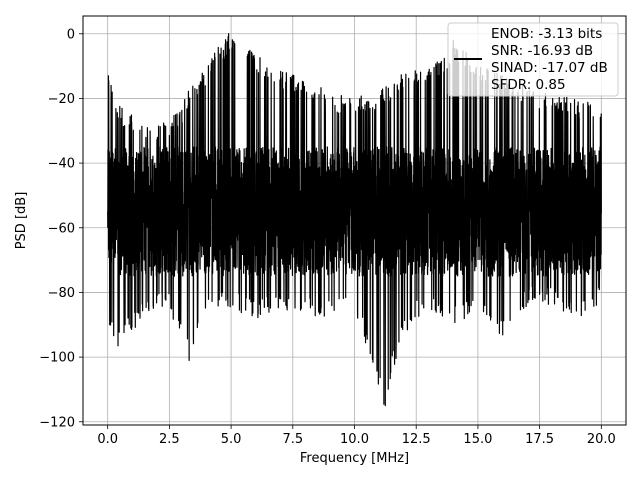 The height and width of the screenshot is (480, 640). Describe the element at coordinates (21, 221) in the screenshot. I see `y-axis-label: PSD [dB]` at that location.